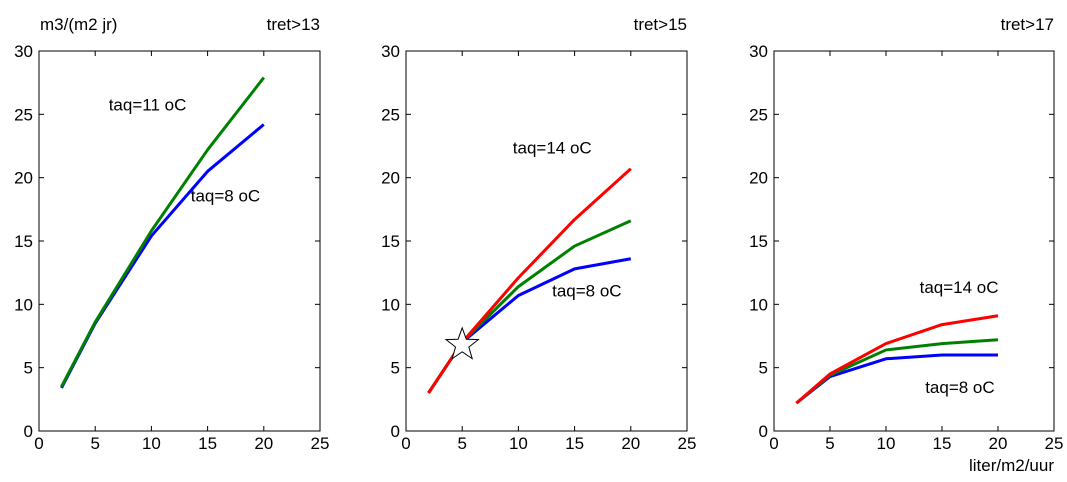 This screenshot has width=1067, height=482. Describe the element at coordinates (660, 24) in the screenshot. I see `panel-title: tret>15` at that location.